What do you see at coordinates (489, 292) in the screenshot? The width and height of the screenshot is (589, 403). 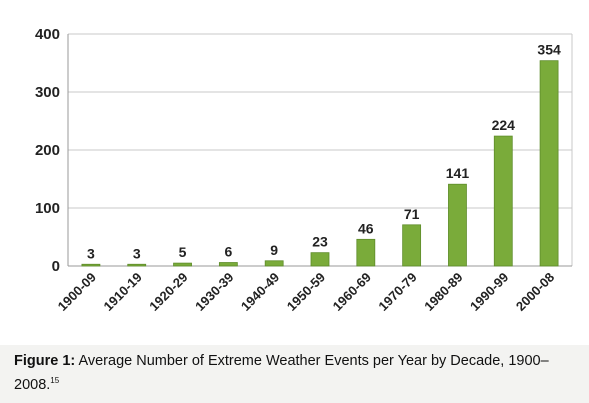 I see `x-tick-label: 1990-99` at bounding box center [489, 292].